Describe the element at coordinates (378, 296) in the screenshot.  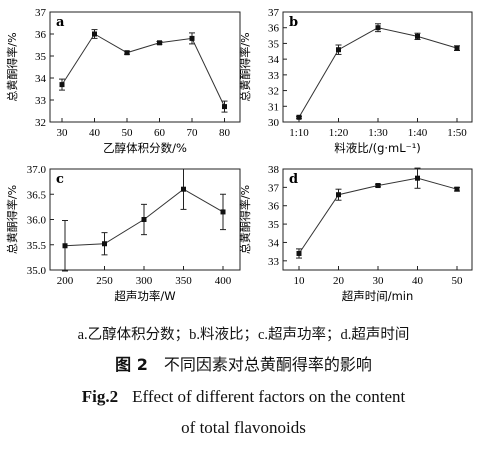
I see `x-axis-title: 超声时间/min` at that location.